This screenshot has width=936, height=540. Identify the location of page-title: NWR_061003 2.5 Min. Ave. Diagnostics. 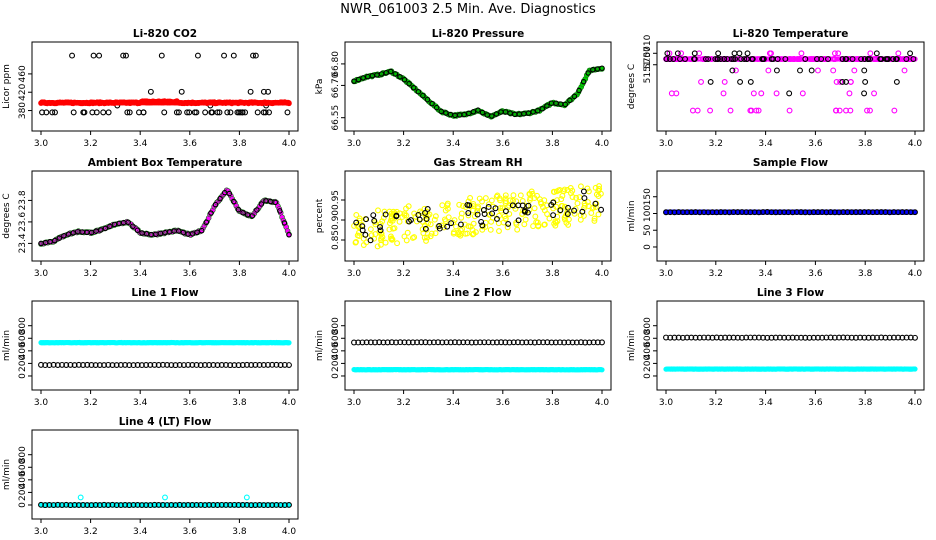
(468, 9).